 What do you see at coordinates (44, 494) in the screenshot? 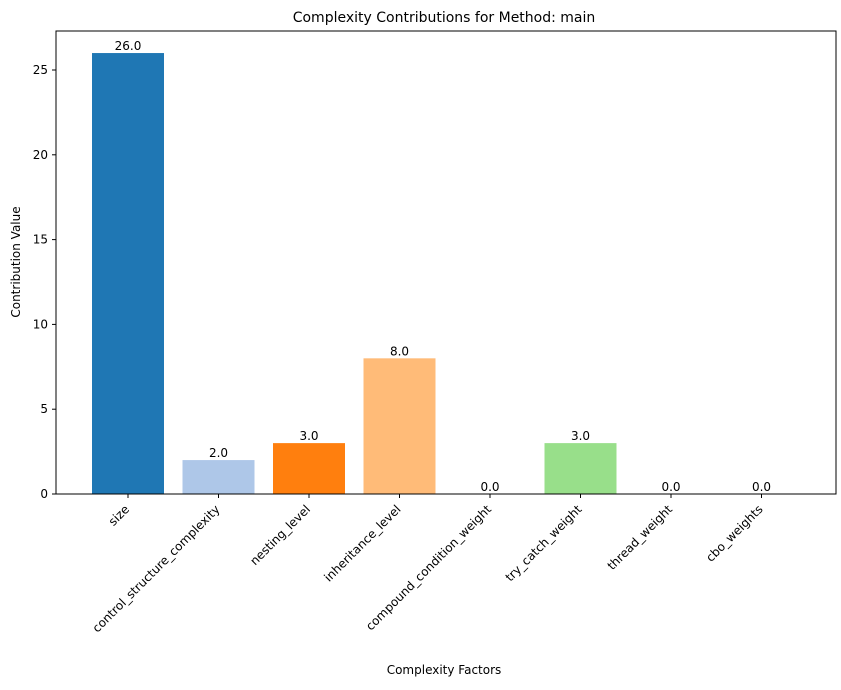
I see `y-tick-label: 0` at bounding box center [44, 494].